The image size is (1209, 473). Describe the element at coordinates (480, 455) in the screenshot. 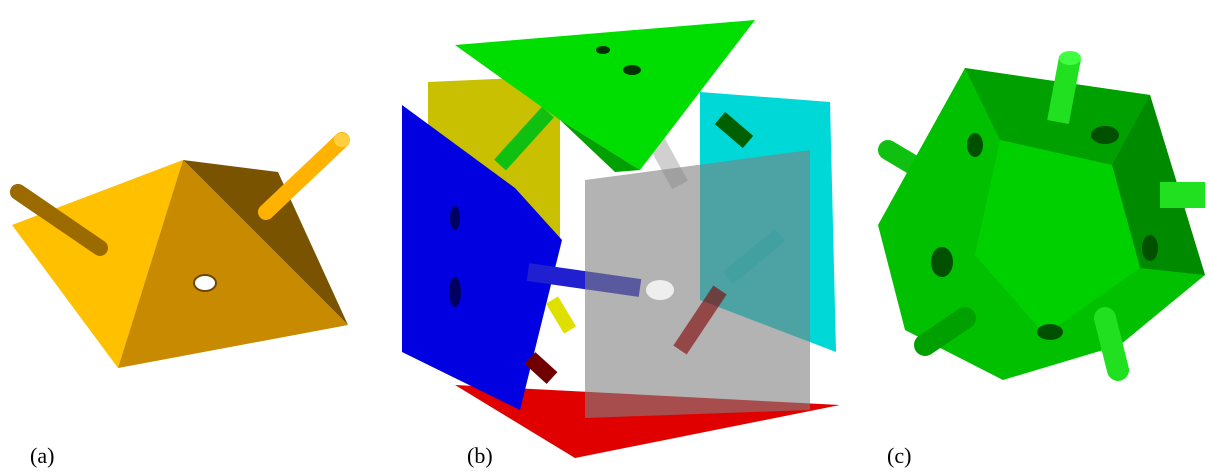

I see `panel-label: (b)` at that location.